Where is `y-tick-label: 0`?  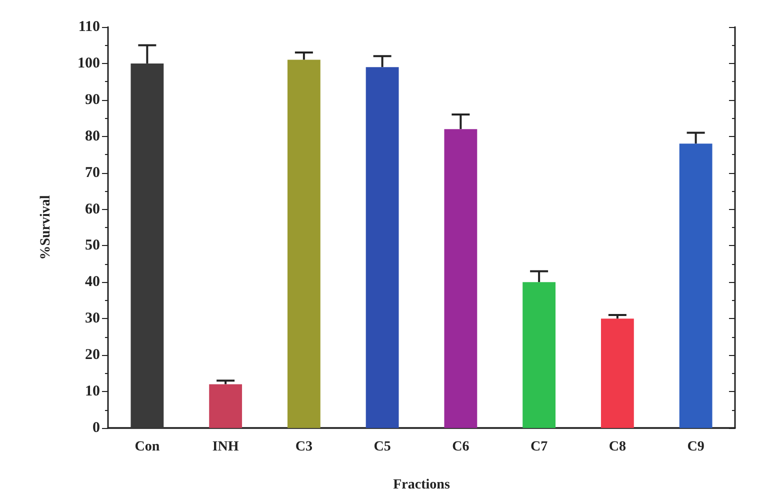 y-tick-label: 0 is located at coordinates (96, 428).